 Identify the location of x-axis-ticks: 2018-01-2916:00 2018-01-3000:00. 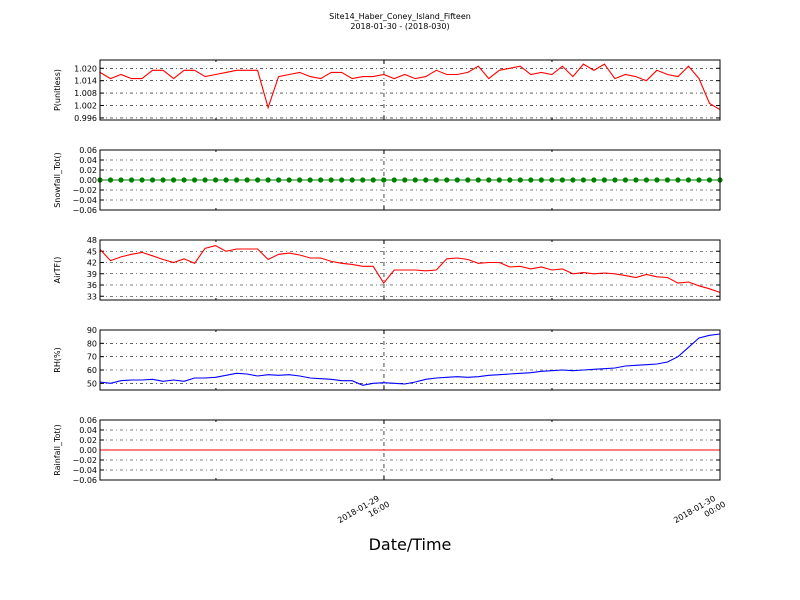
(531, 512).